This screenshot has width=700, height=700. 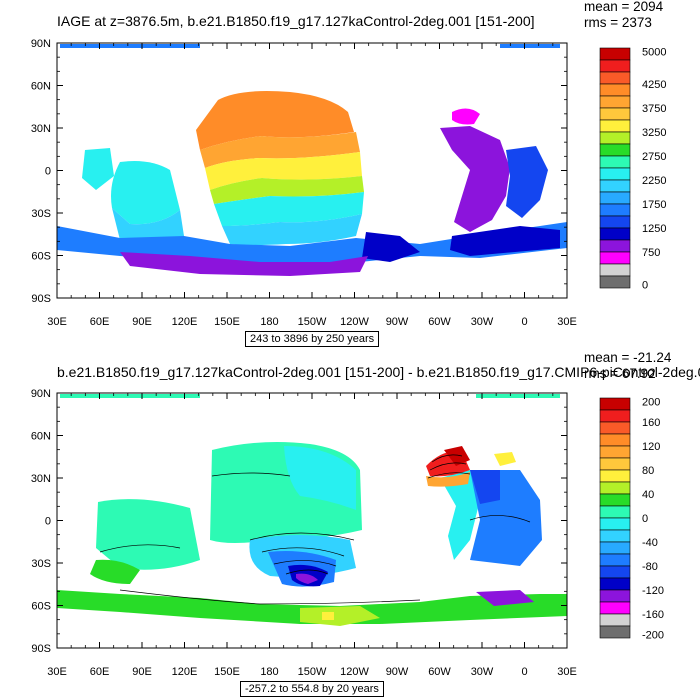 What do you see at coordinates (244, 264) in the screenshot?
I see `antarctic-purple-band` at bounding box center [244, 264].